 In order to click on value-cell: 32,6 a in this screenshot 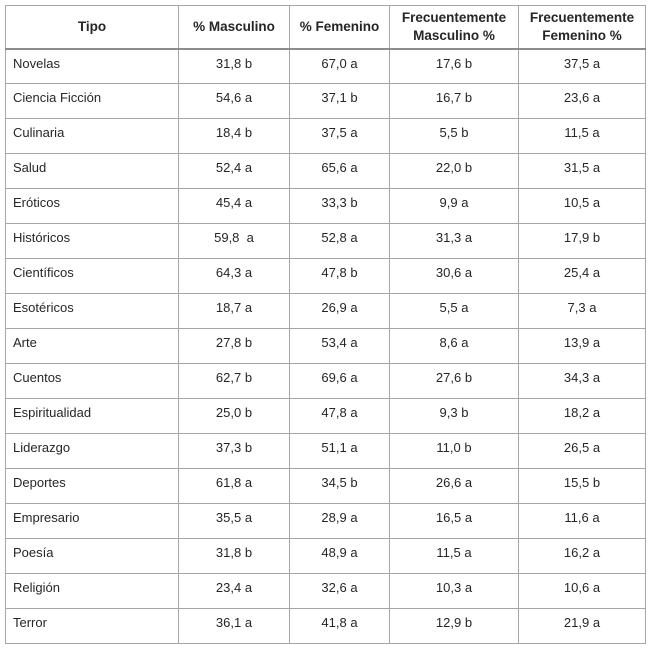, I will do `click(339, 591)`.